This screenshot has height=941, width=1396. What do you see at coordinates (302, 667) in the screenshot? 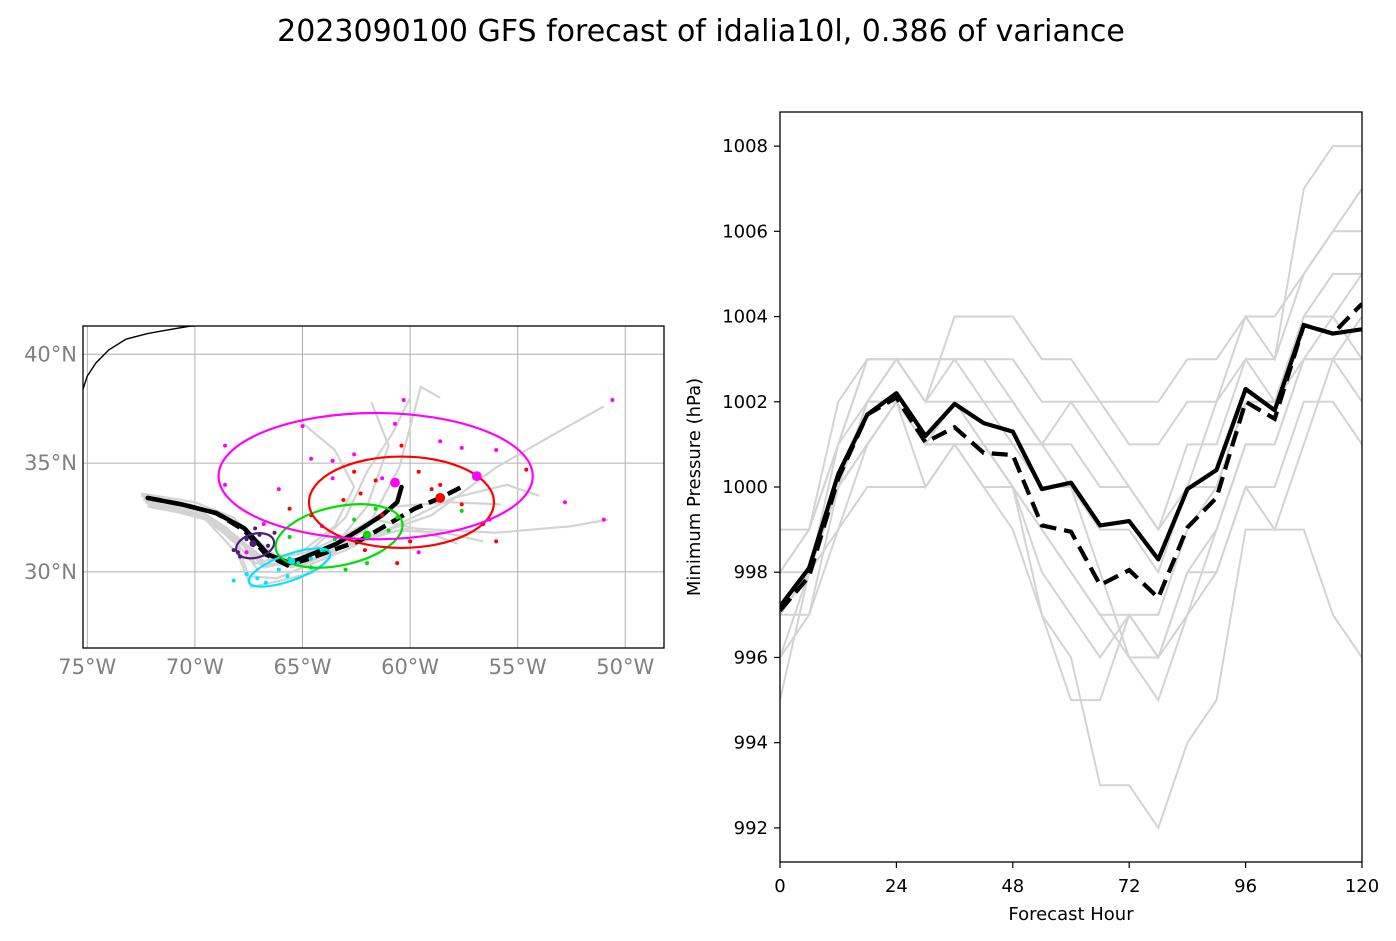
I see `map-lon-tick-label: 65°W` at bounding box center [302, 667].